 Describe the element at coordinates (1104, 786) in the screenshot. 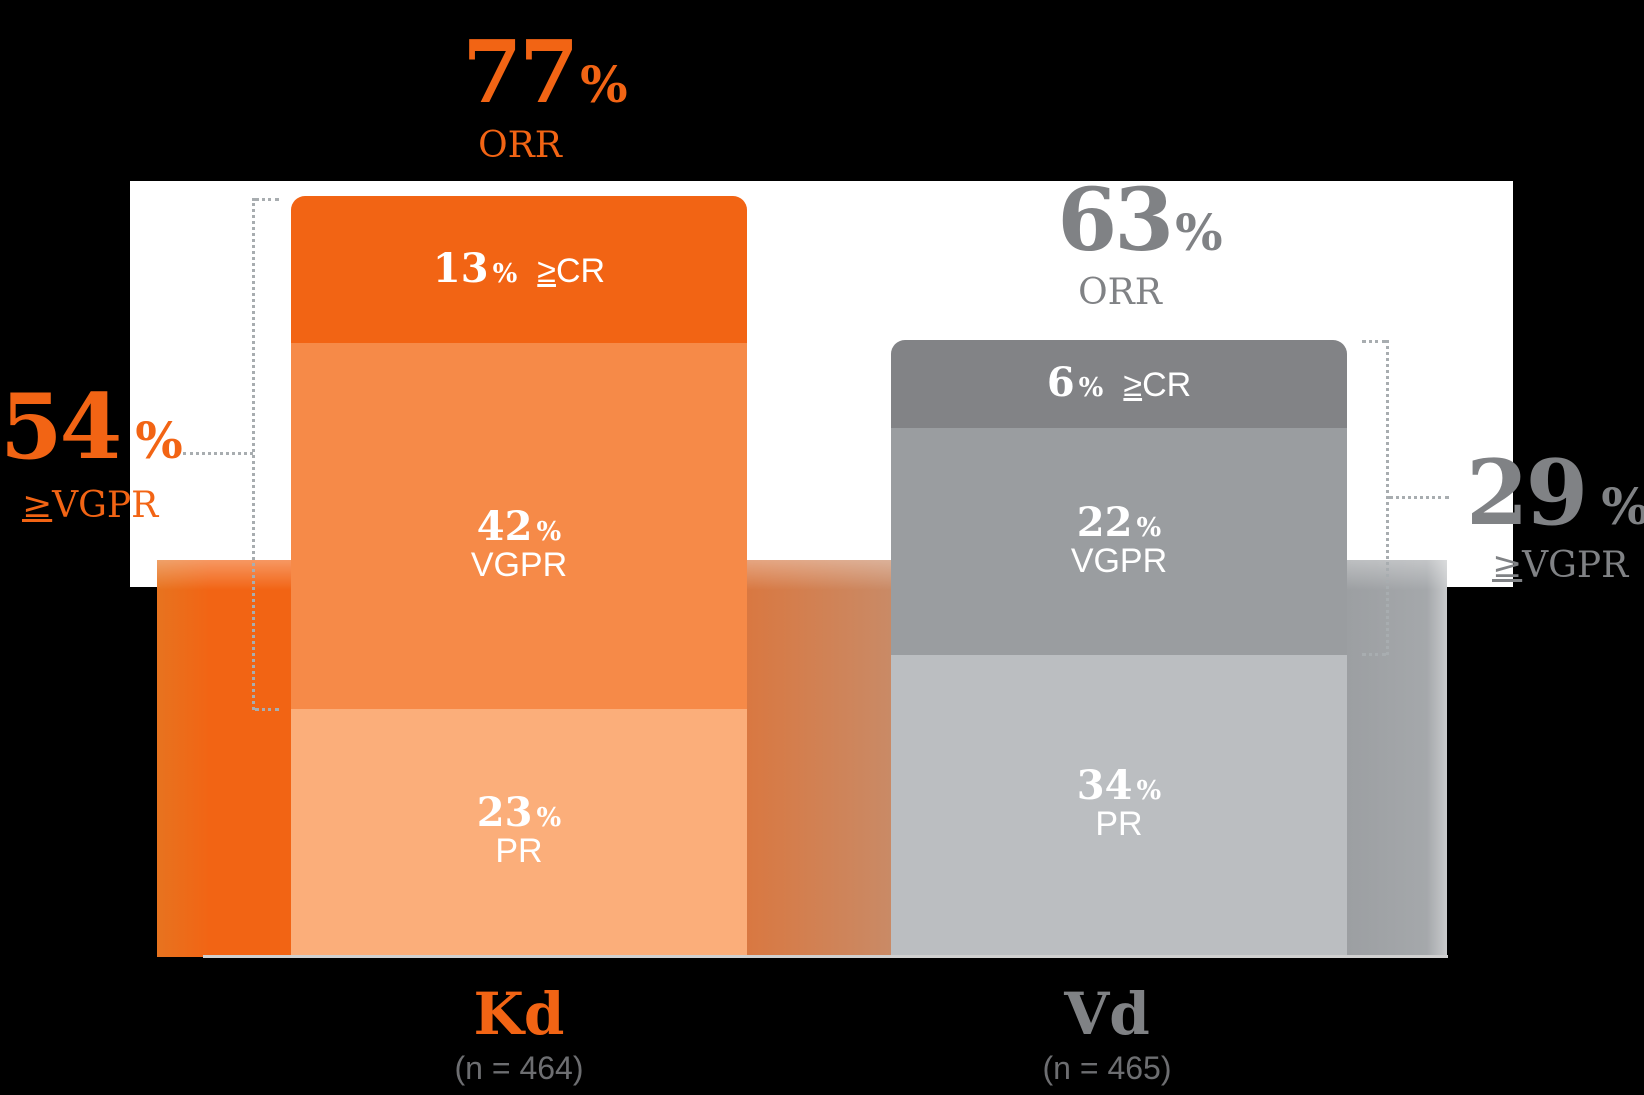

I see `vd-pr-value: 34` at that location.